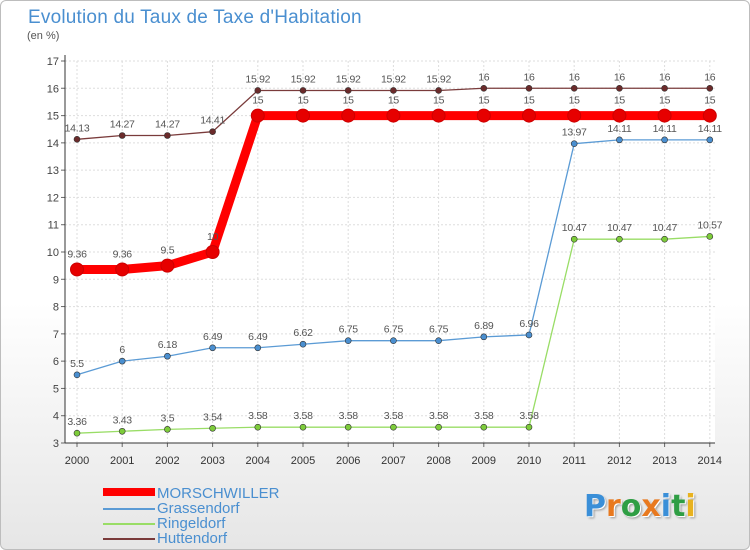  I want to click on data-label: 6.18, so click(168, 345).